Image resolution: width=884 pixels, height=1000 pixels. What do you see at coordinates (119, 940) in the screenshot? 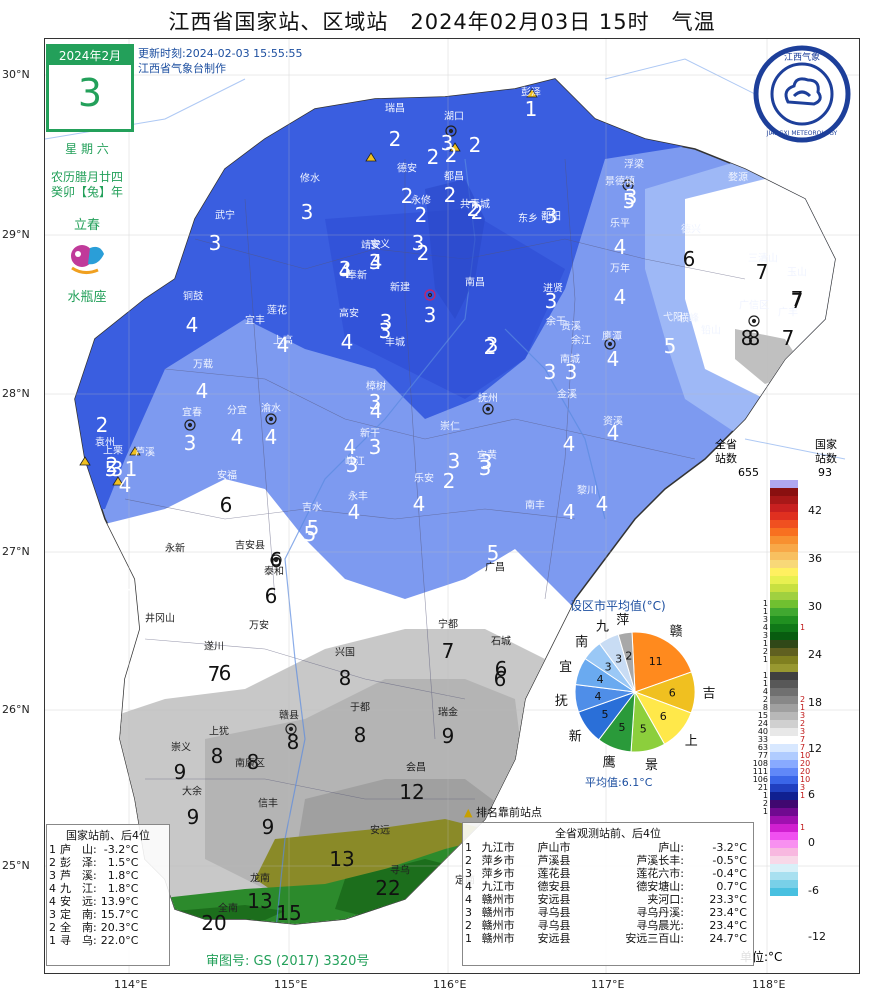
I see `national-rank-cell: 22.0°C` at bounding box center [119, 940].